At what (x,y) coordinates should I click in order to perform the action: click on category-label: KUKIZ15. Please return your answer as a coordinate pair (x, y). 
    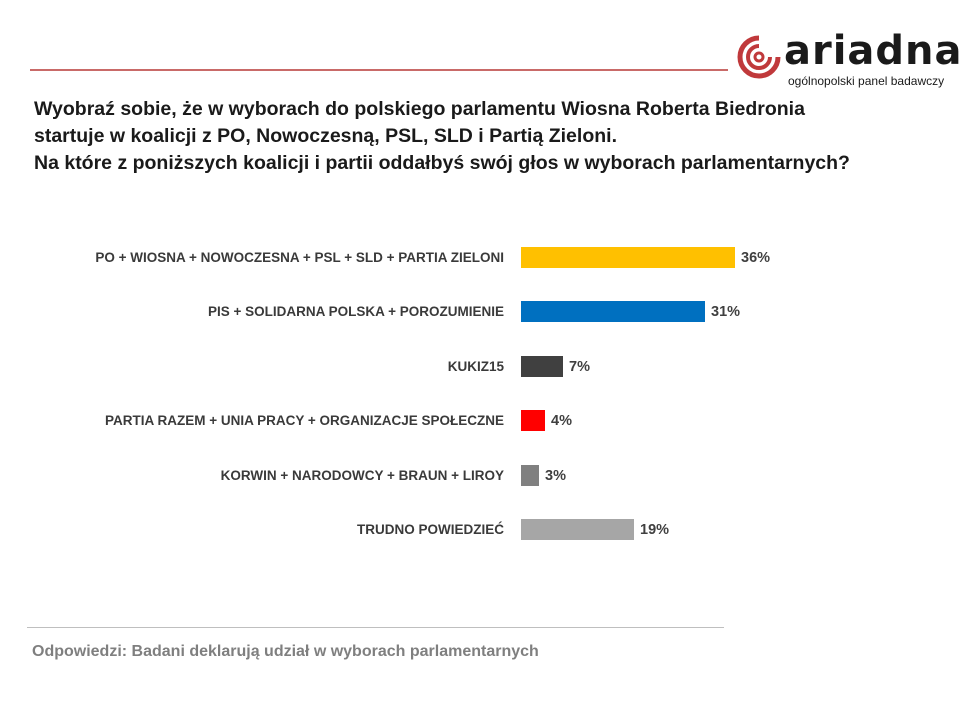
    Looking at the image, I should click on (475, 366).